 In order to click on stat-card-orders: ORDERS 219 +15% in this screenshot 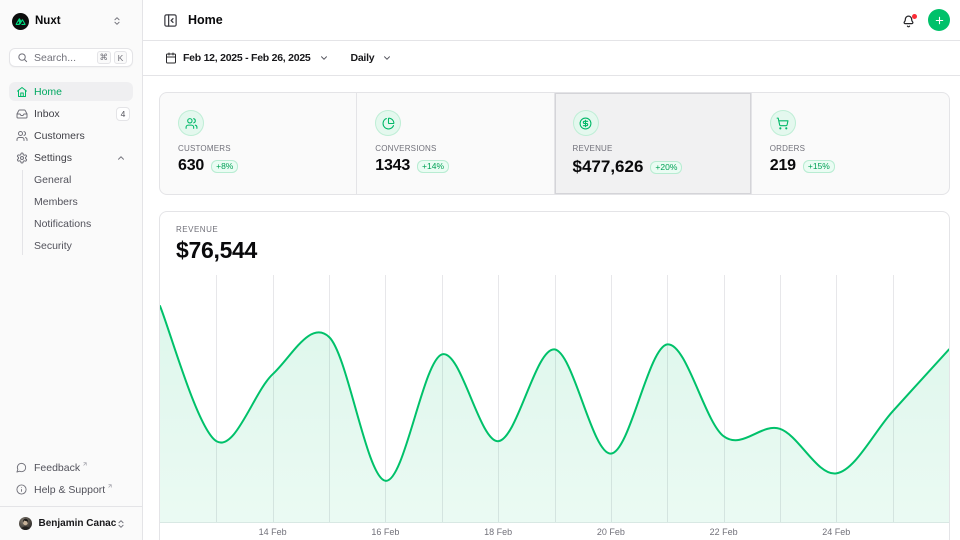, I will do `click(850, 143)`.